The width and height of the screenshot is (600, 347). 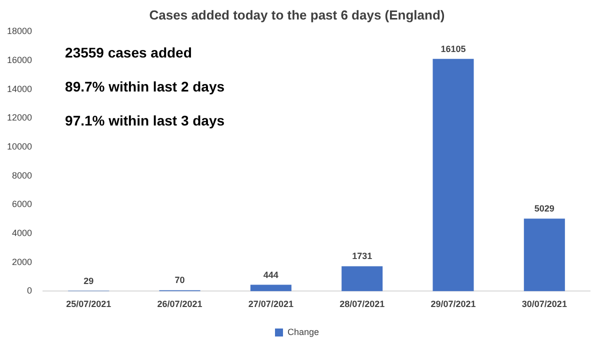 What do you see at coordinates (22, 175) in the screenshot?
I see `y-tick-label: 8000` at bounding box center [22, 175].